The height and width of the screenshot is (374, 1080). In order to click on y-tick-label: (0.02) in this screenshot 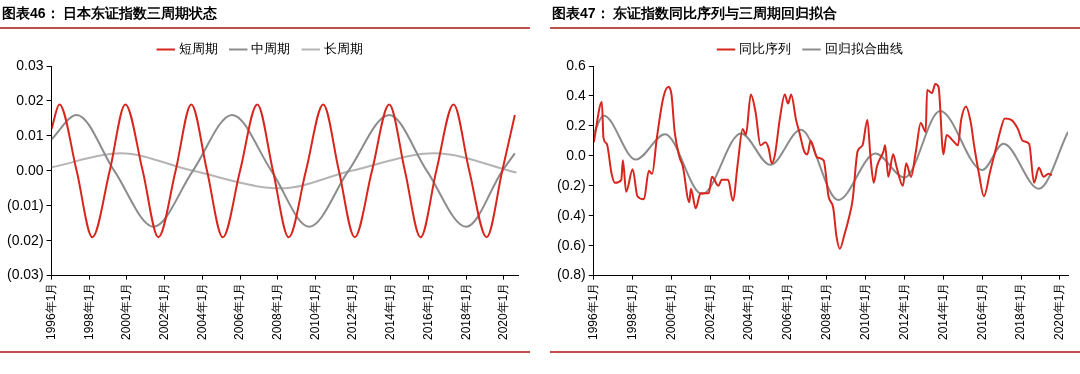, I will do `click(25, 239)`.